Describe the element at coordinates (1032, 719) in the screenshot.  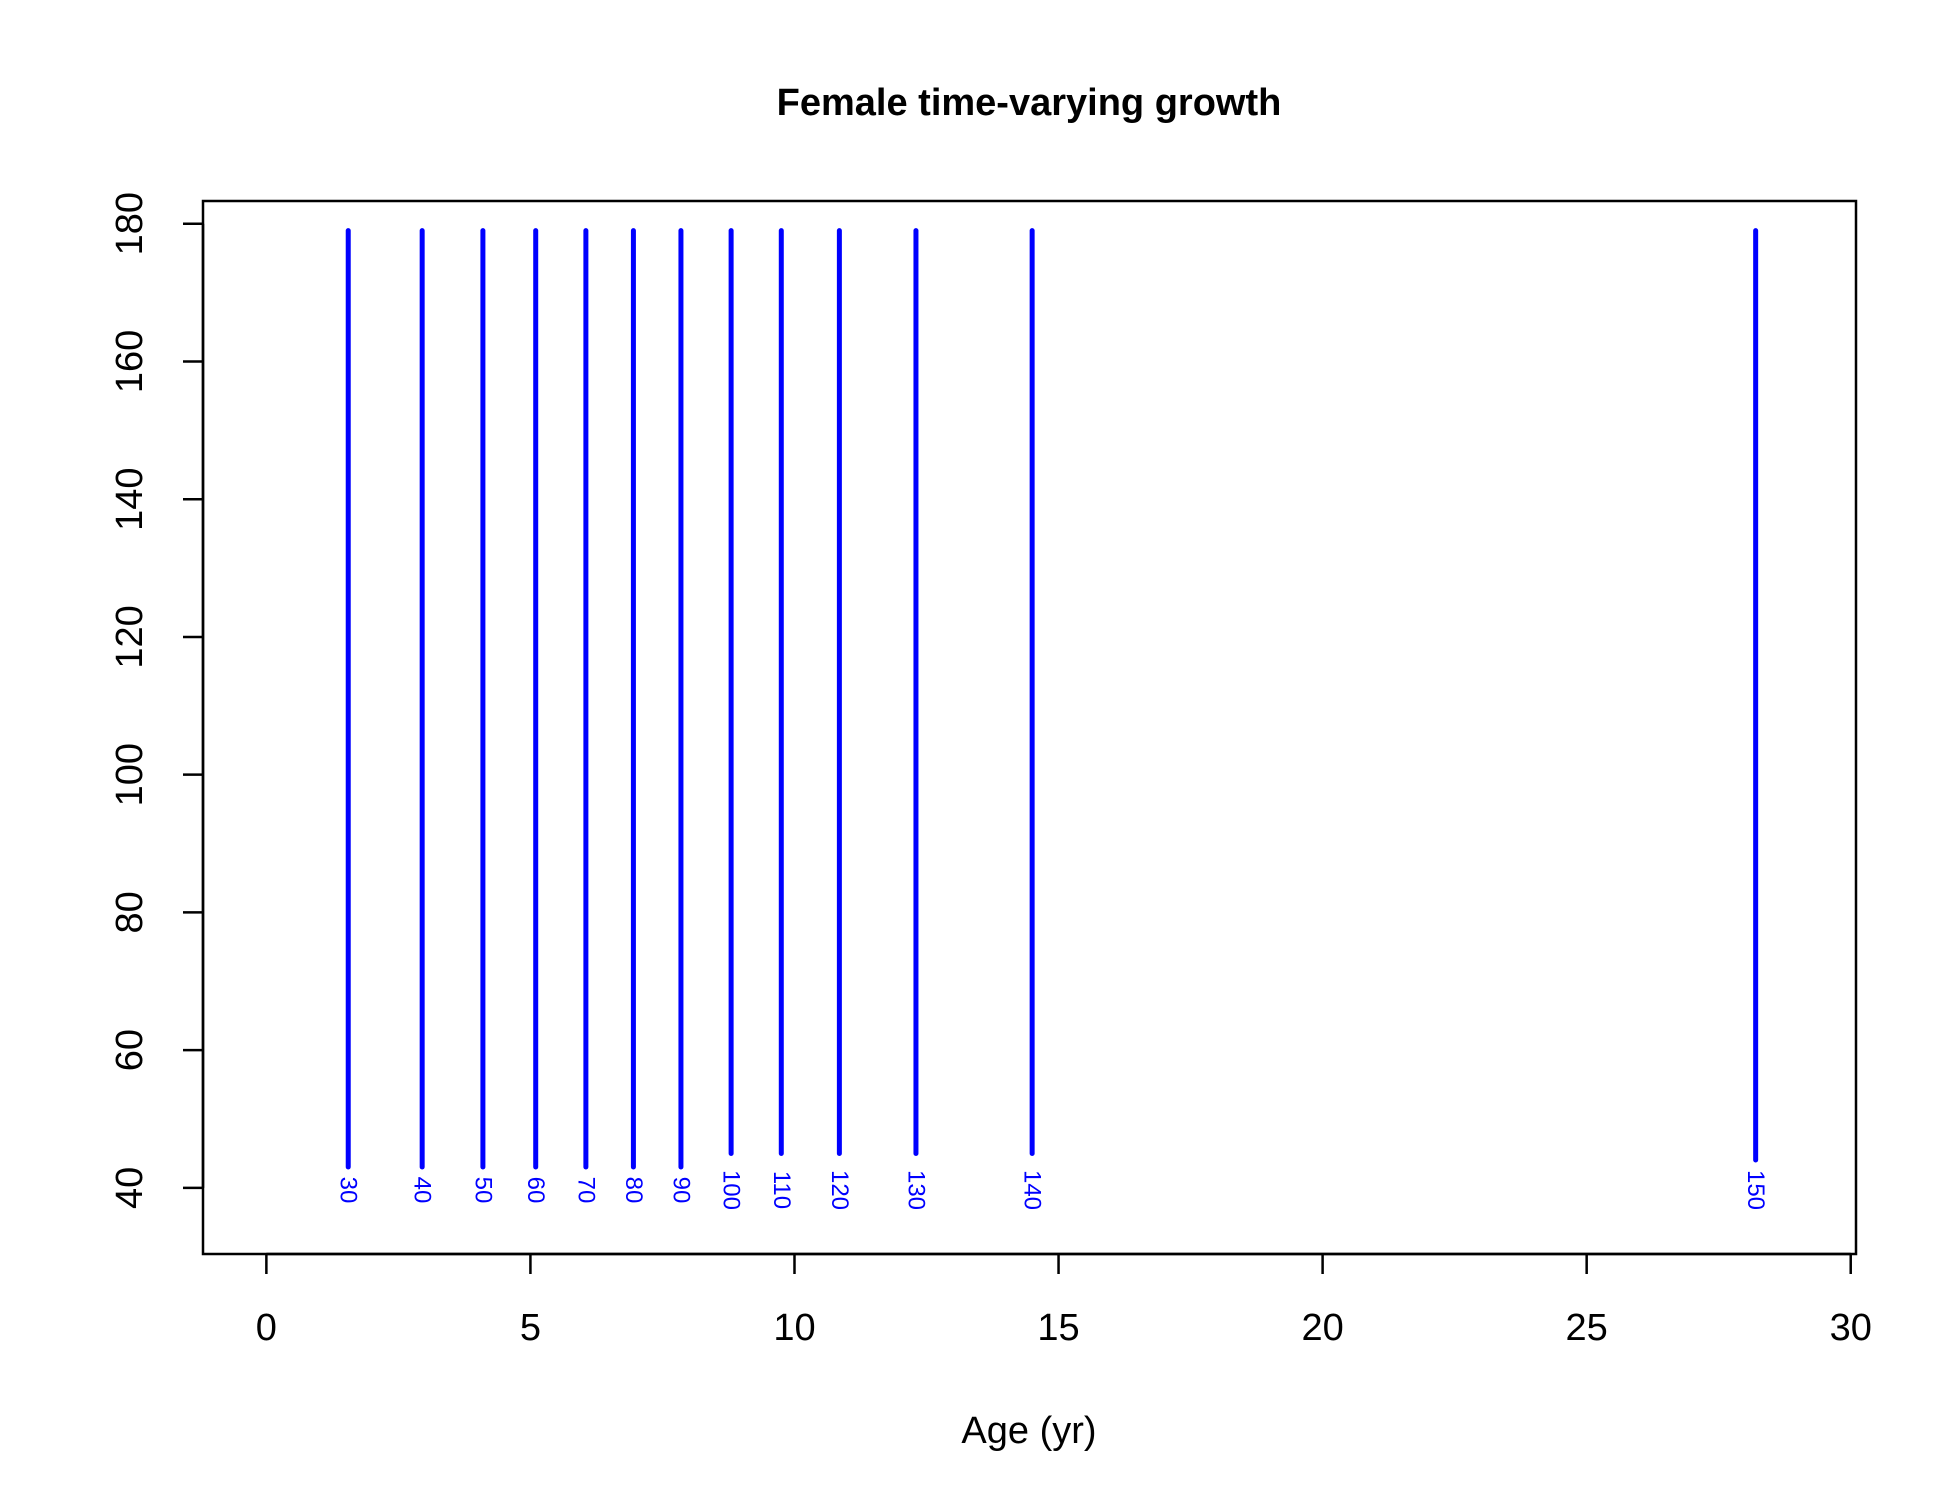
I see `contour-140: 140` at that location.